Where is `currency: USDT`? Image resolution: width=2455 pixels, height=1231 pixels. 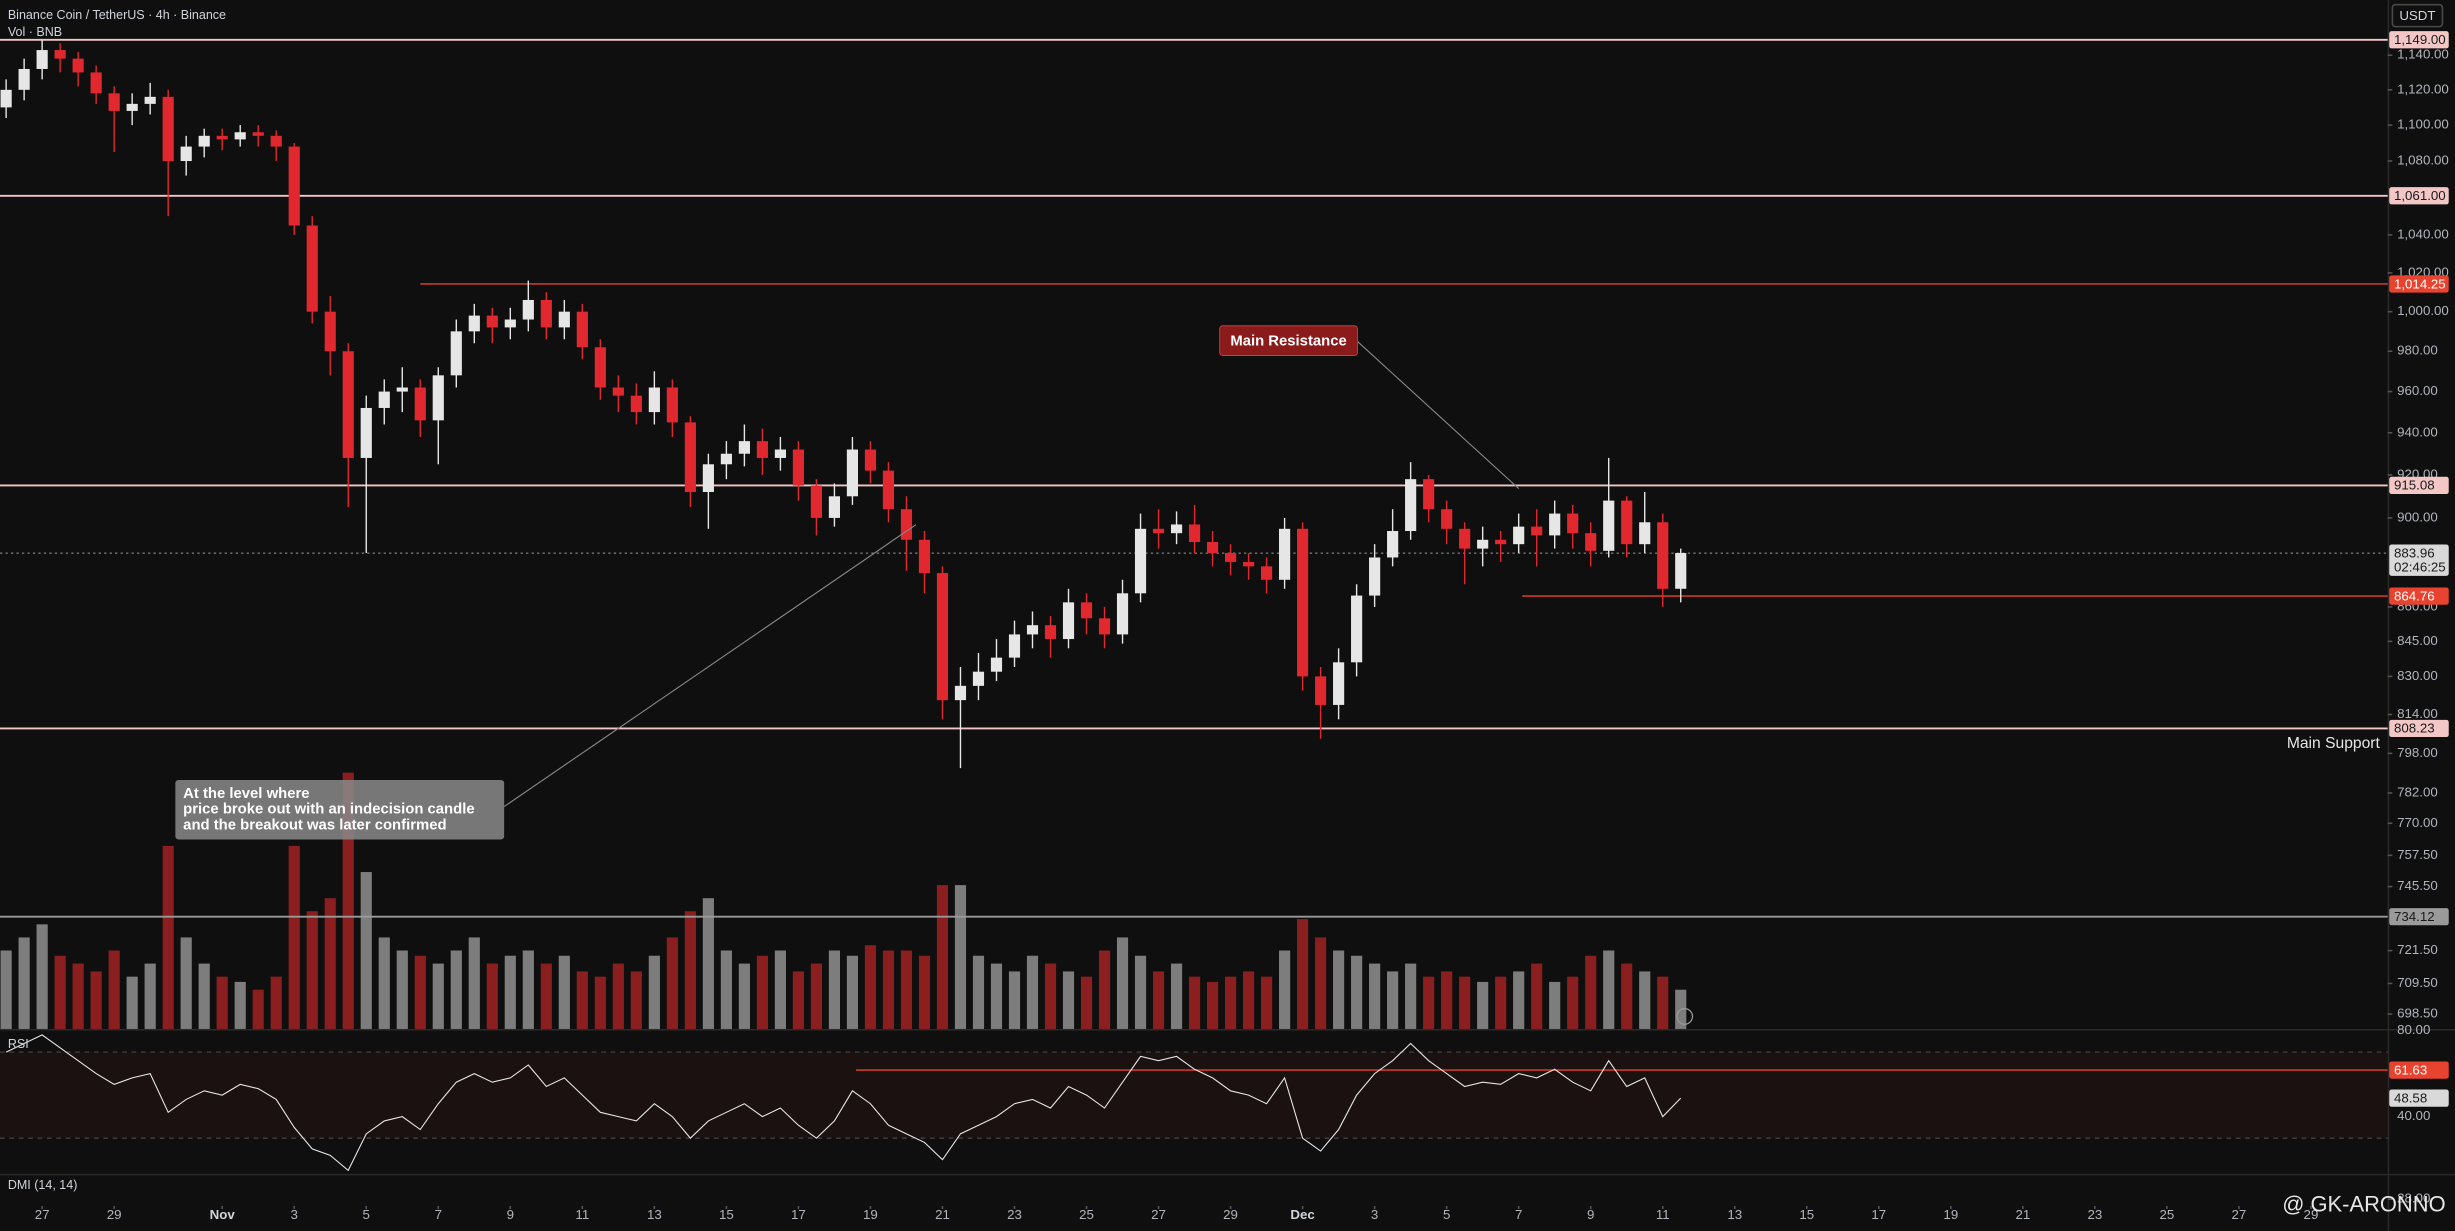 currency: USDT is located at coordinates (2417, 15).